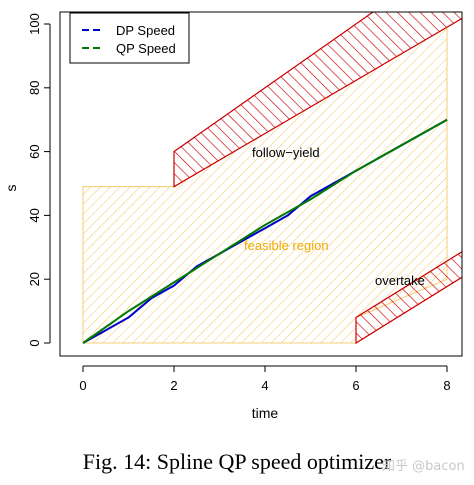  I want to click on annotation-follow-yield: follow−yield, so click(286, 152).